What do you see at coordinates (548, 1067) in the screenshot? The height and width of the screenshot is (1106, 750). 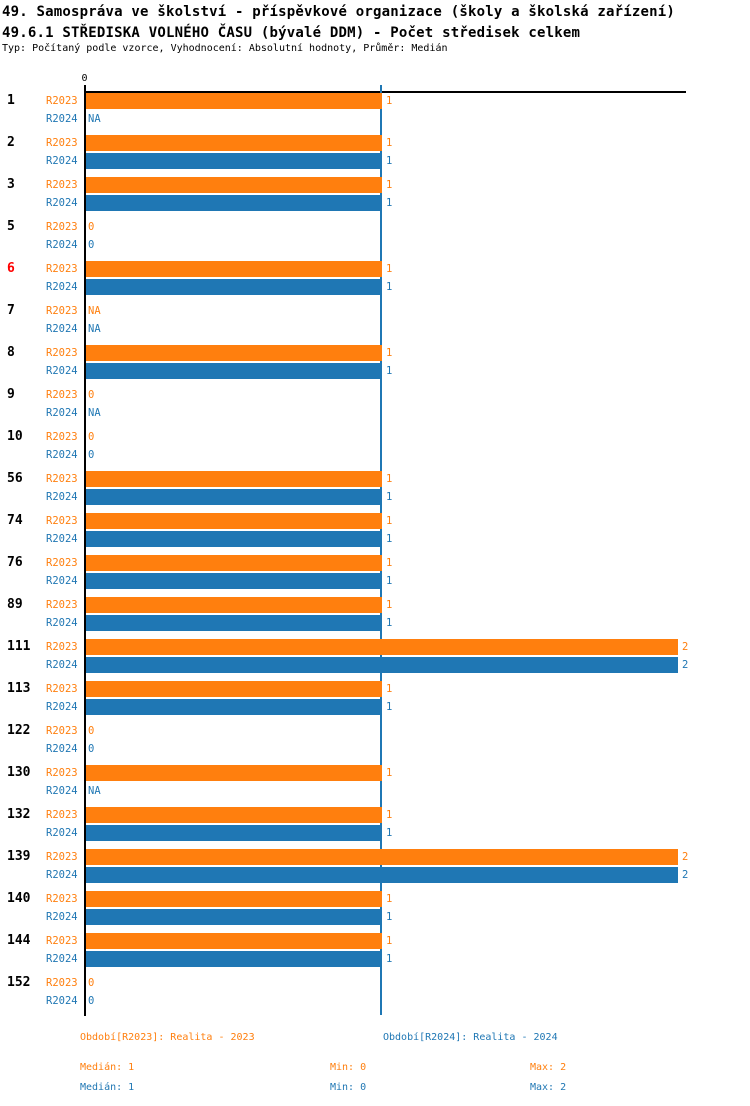 I see `stat-max-r2023: Max: 2` at bounding box center [548, 1067].